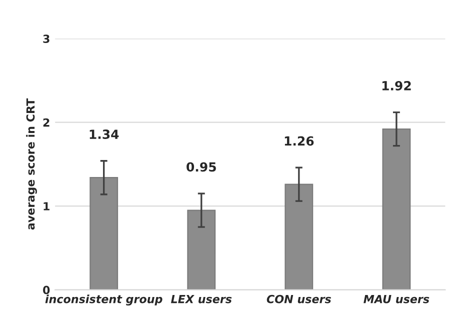 The width and height of the screenshot is (459, 322). I want to click on y-tick-label: 2, so click(46, 122).